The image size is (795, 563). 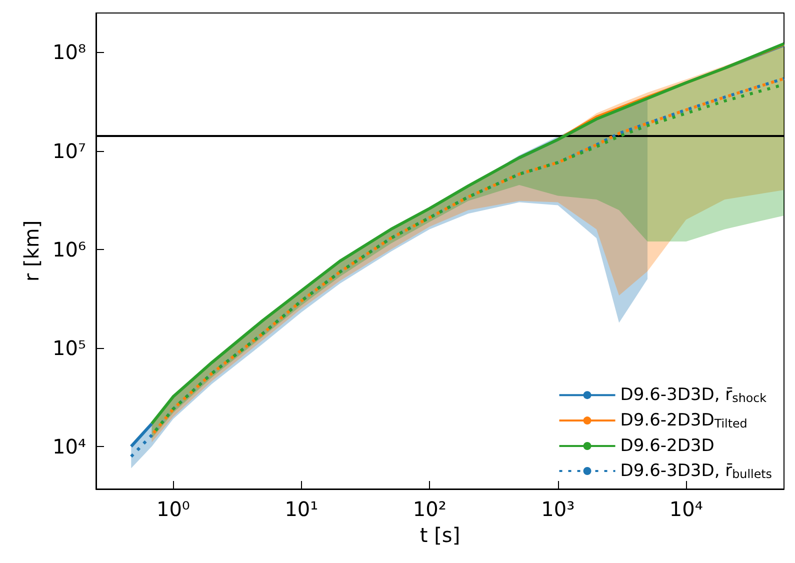 What do you see at coordinates (667, 446) in the screenshot?
I see `legend-label: D9.6-2D3D` at bounding box center [667, 446].